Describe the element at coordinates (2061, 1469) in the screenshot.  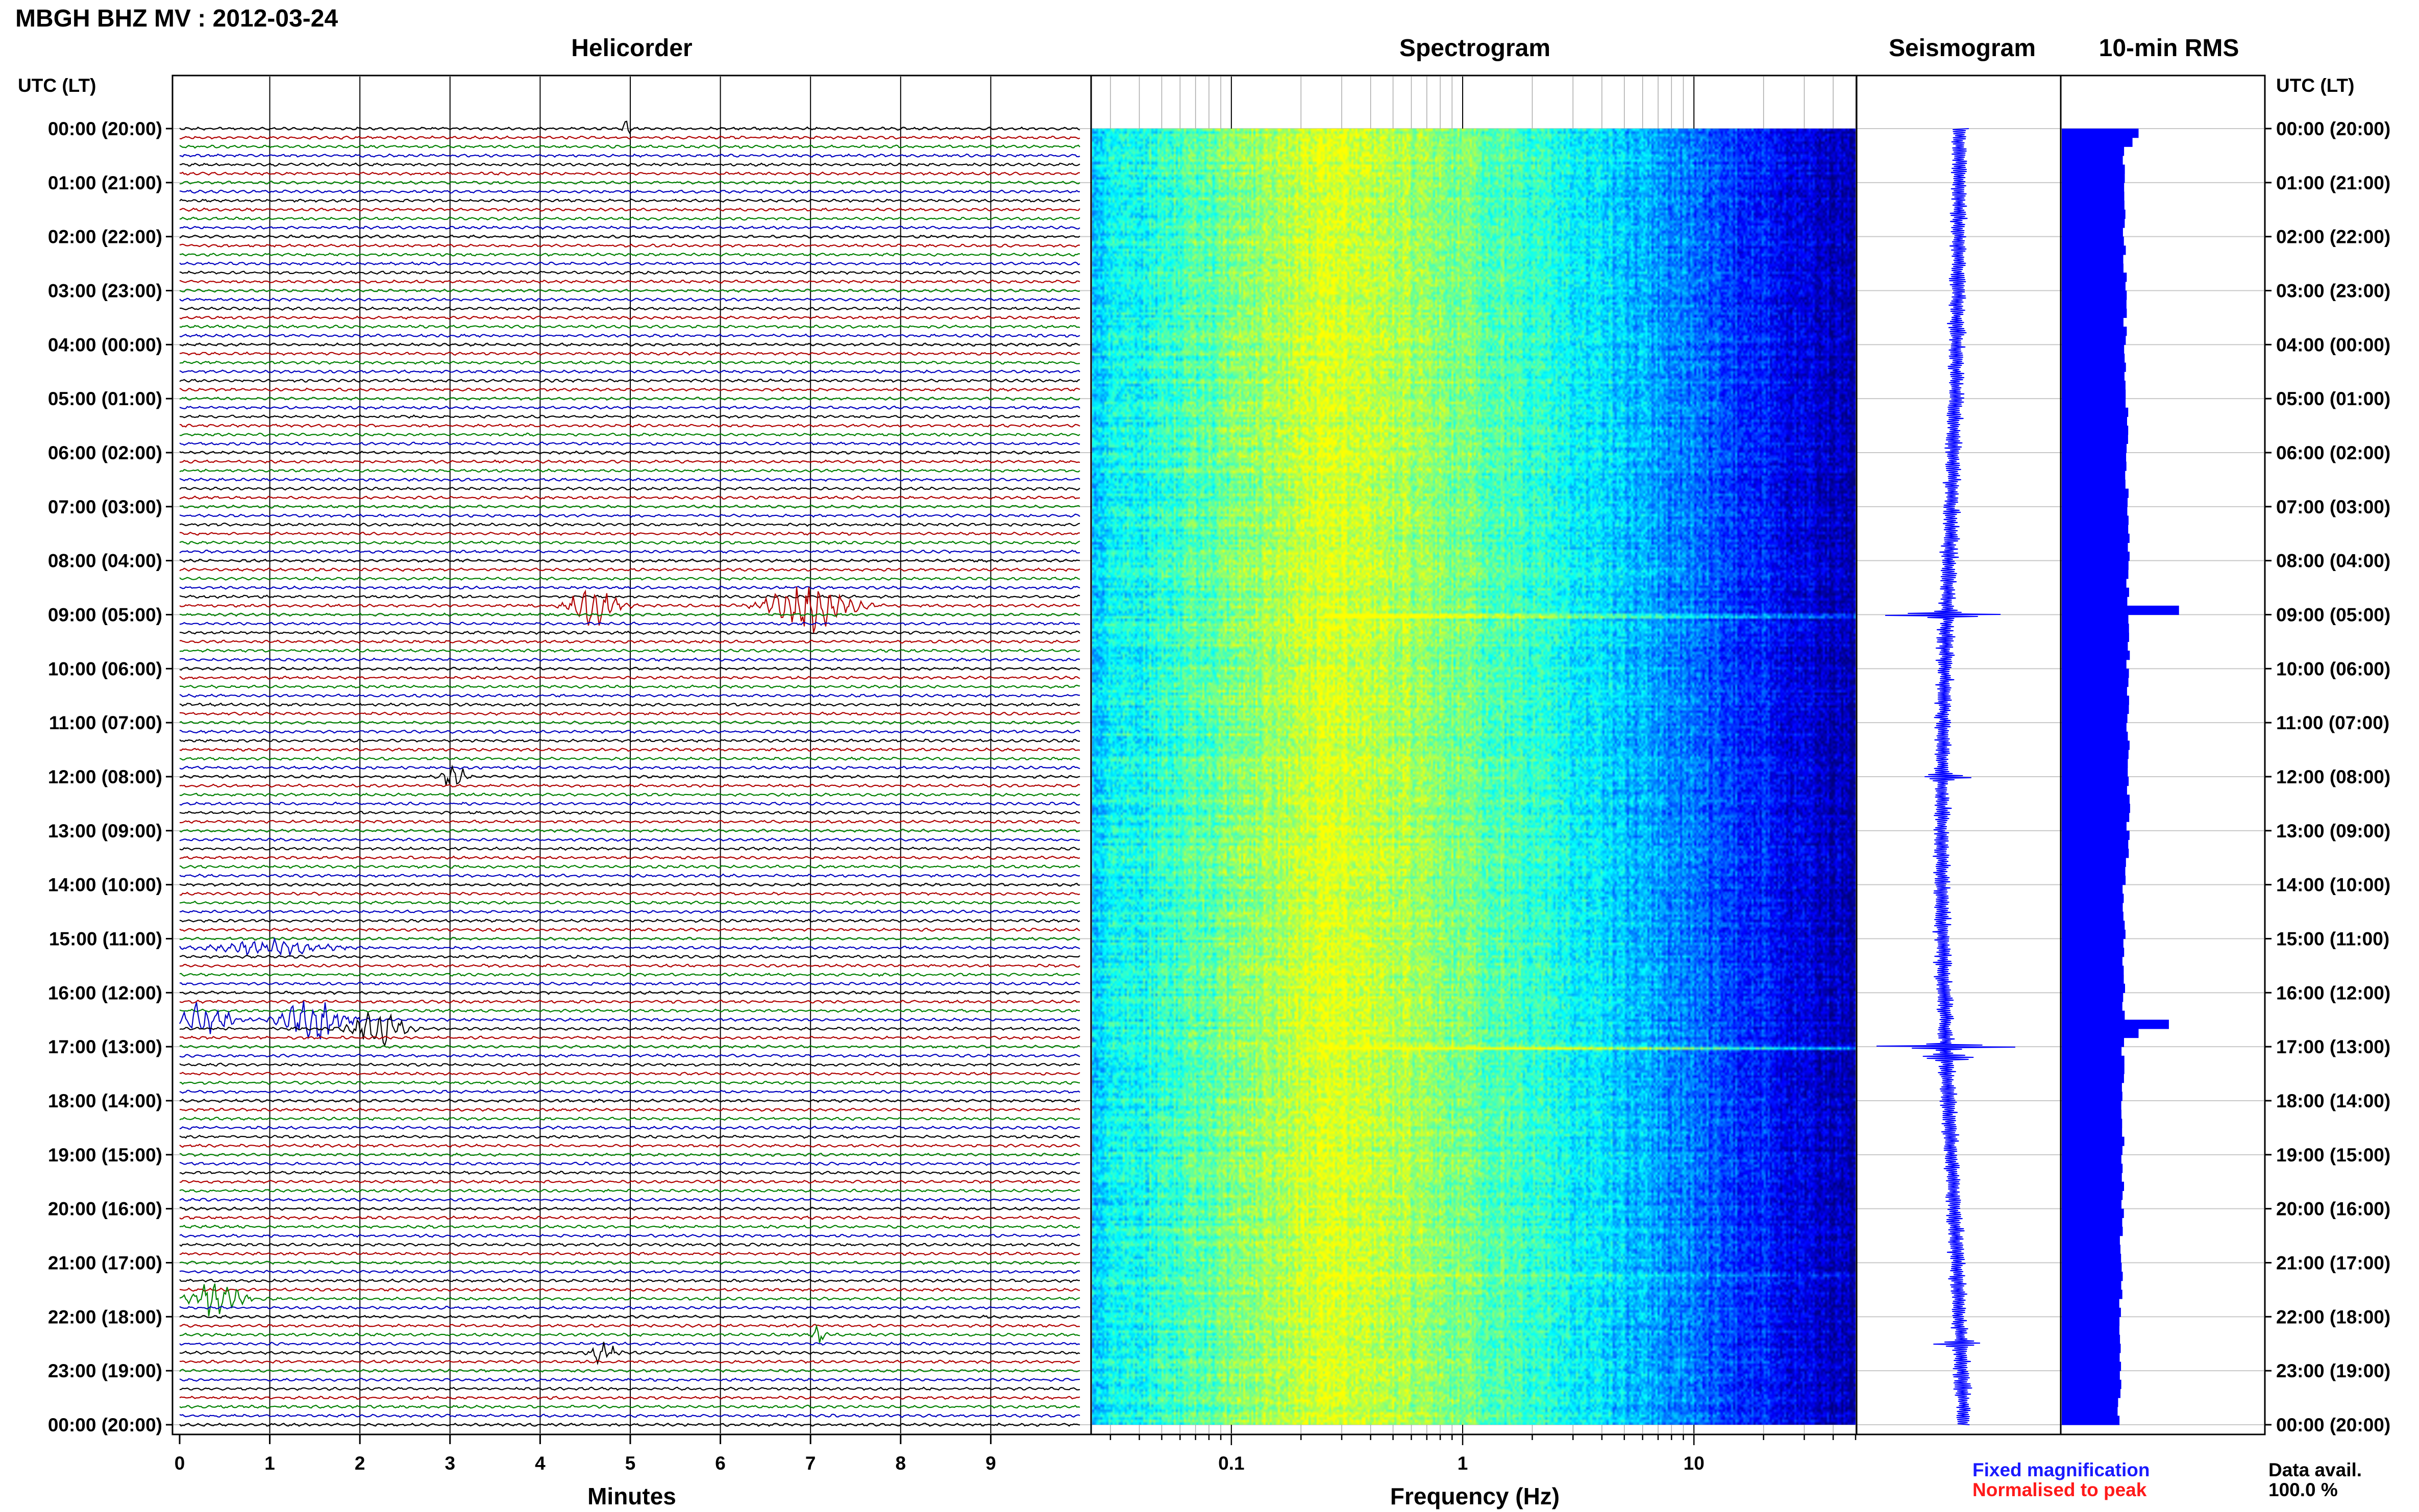
I see `legend-fixed-magnification: Fixed magnification` at that location.